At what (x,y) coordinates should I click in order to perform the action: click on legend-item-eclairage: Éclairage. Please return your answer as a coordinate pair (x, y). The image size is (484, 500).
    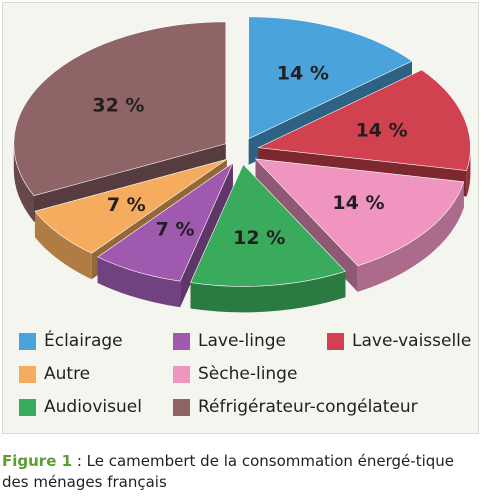
    Looking at the image, I should click on (71, 341).